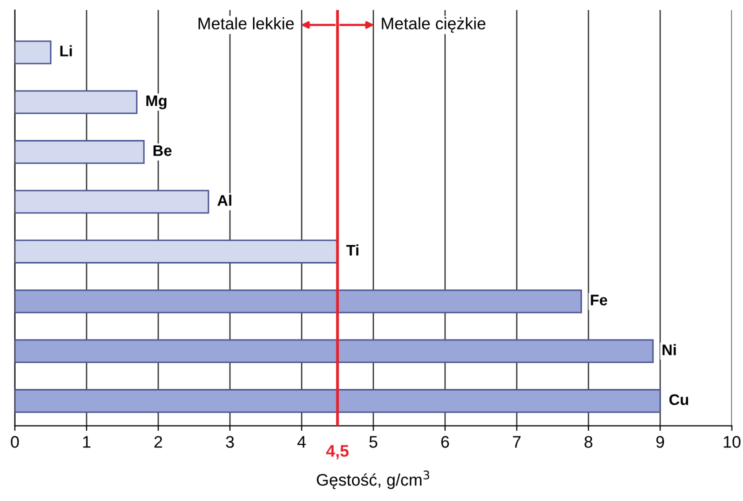 This screenshot has height=501, width=743. What do you see at coordinates (163, 150) in the screenshot?
I see `y-tick-label: Be` at bounding box center [163, 150].